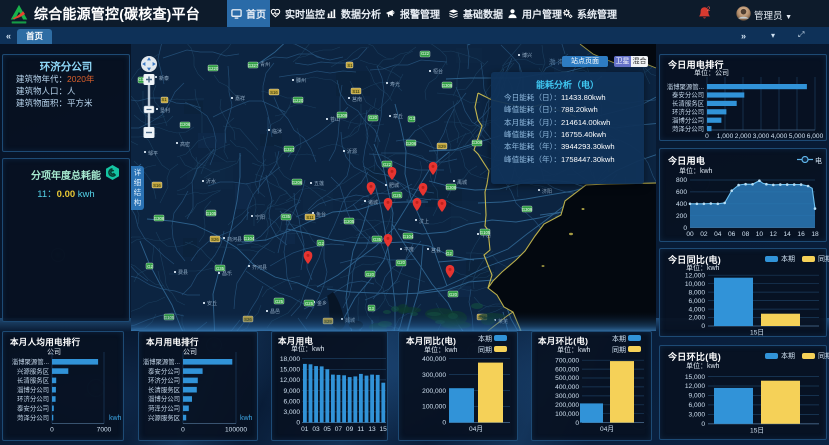 The height and width of the screenshot is (445, 829). What do you see at coordinates (485, 232) in the screenshot?
I see `svg-text: G105` at bounding box center [485, 232].